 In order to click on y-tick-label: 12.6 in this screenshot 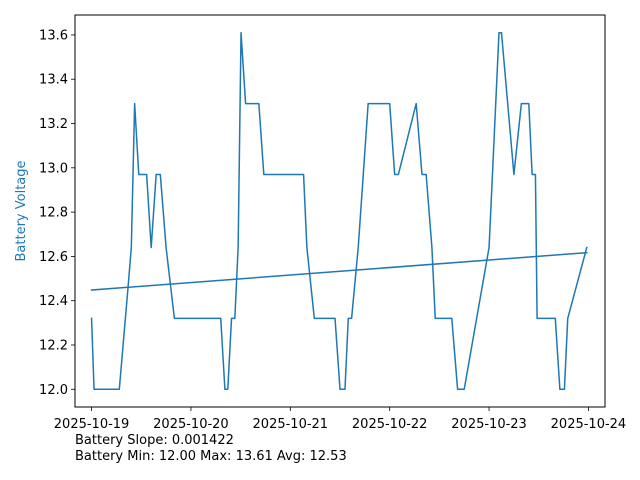, I will do `click(53, 257)`.